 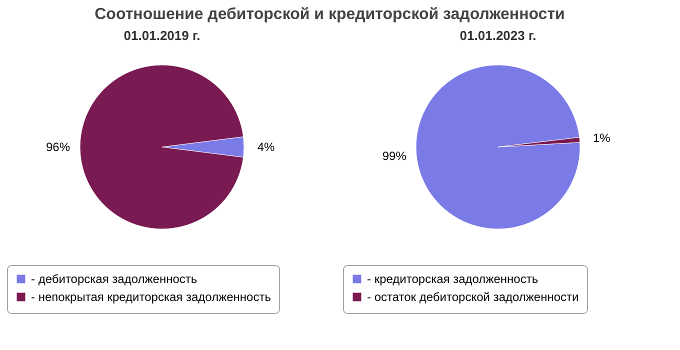 What do you see at coordinates (58, 147) in the screenshot?
I see `data-label: 96%` at bounding box center [58, 147].